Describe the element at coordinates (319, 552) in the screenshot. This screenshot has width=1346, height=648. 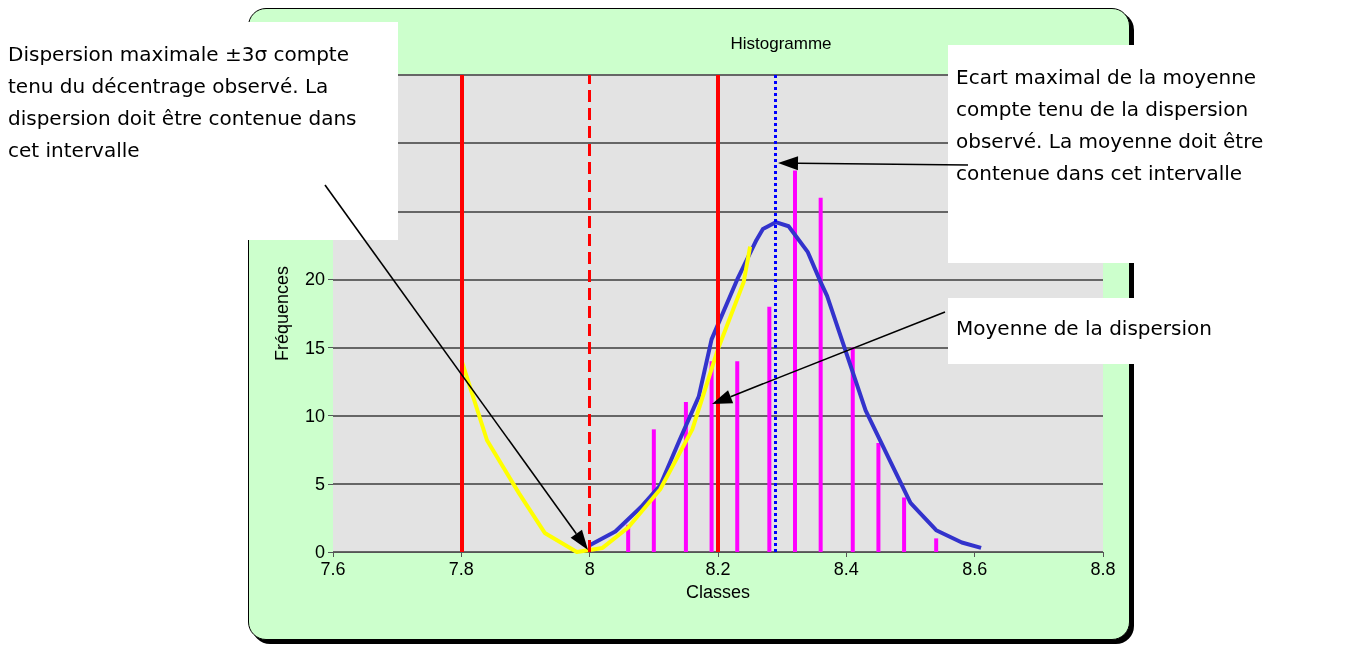
I see `y-tick-label: 0` at that location.